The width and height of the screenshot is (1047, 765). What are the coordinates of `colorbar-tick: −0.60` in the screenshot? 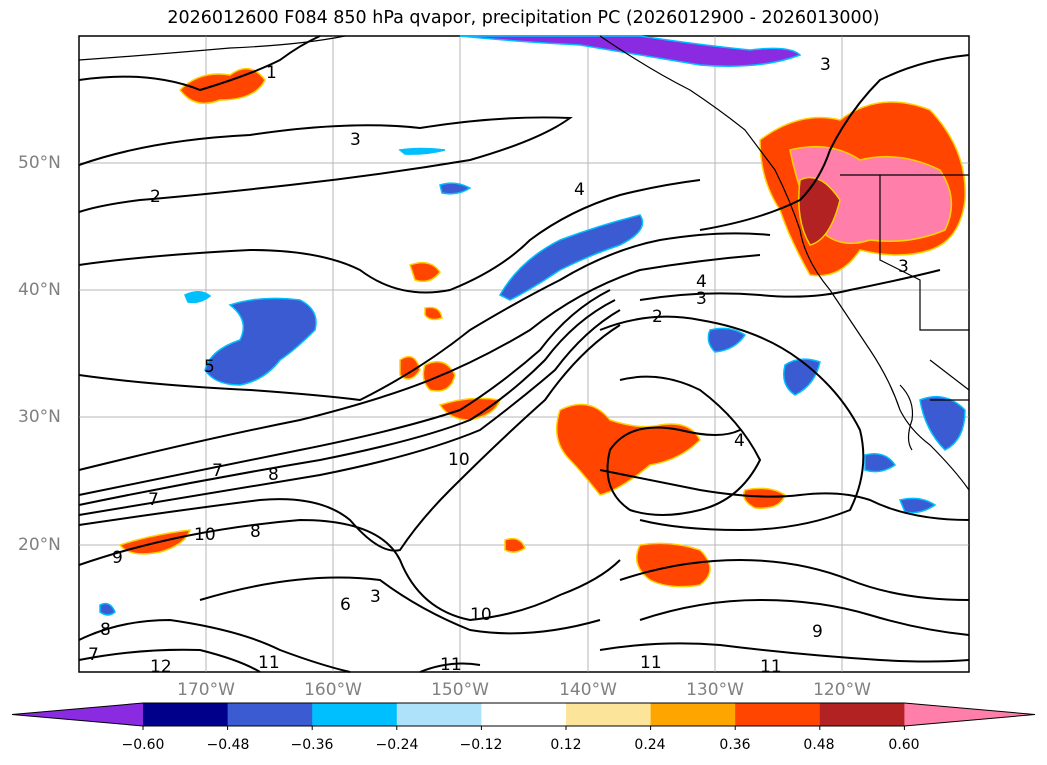 It's located at (143, 745).